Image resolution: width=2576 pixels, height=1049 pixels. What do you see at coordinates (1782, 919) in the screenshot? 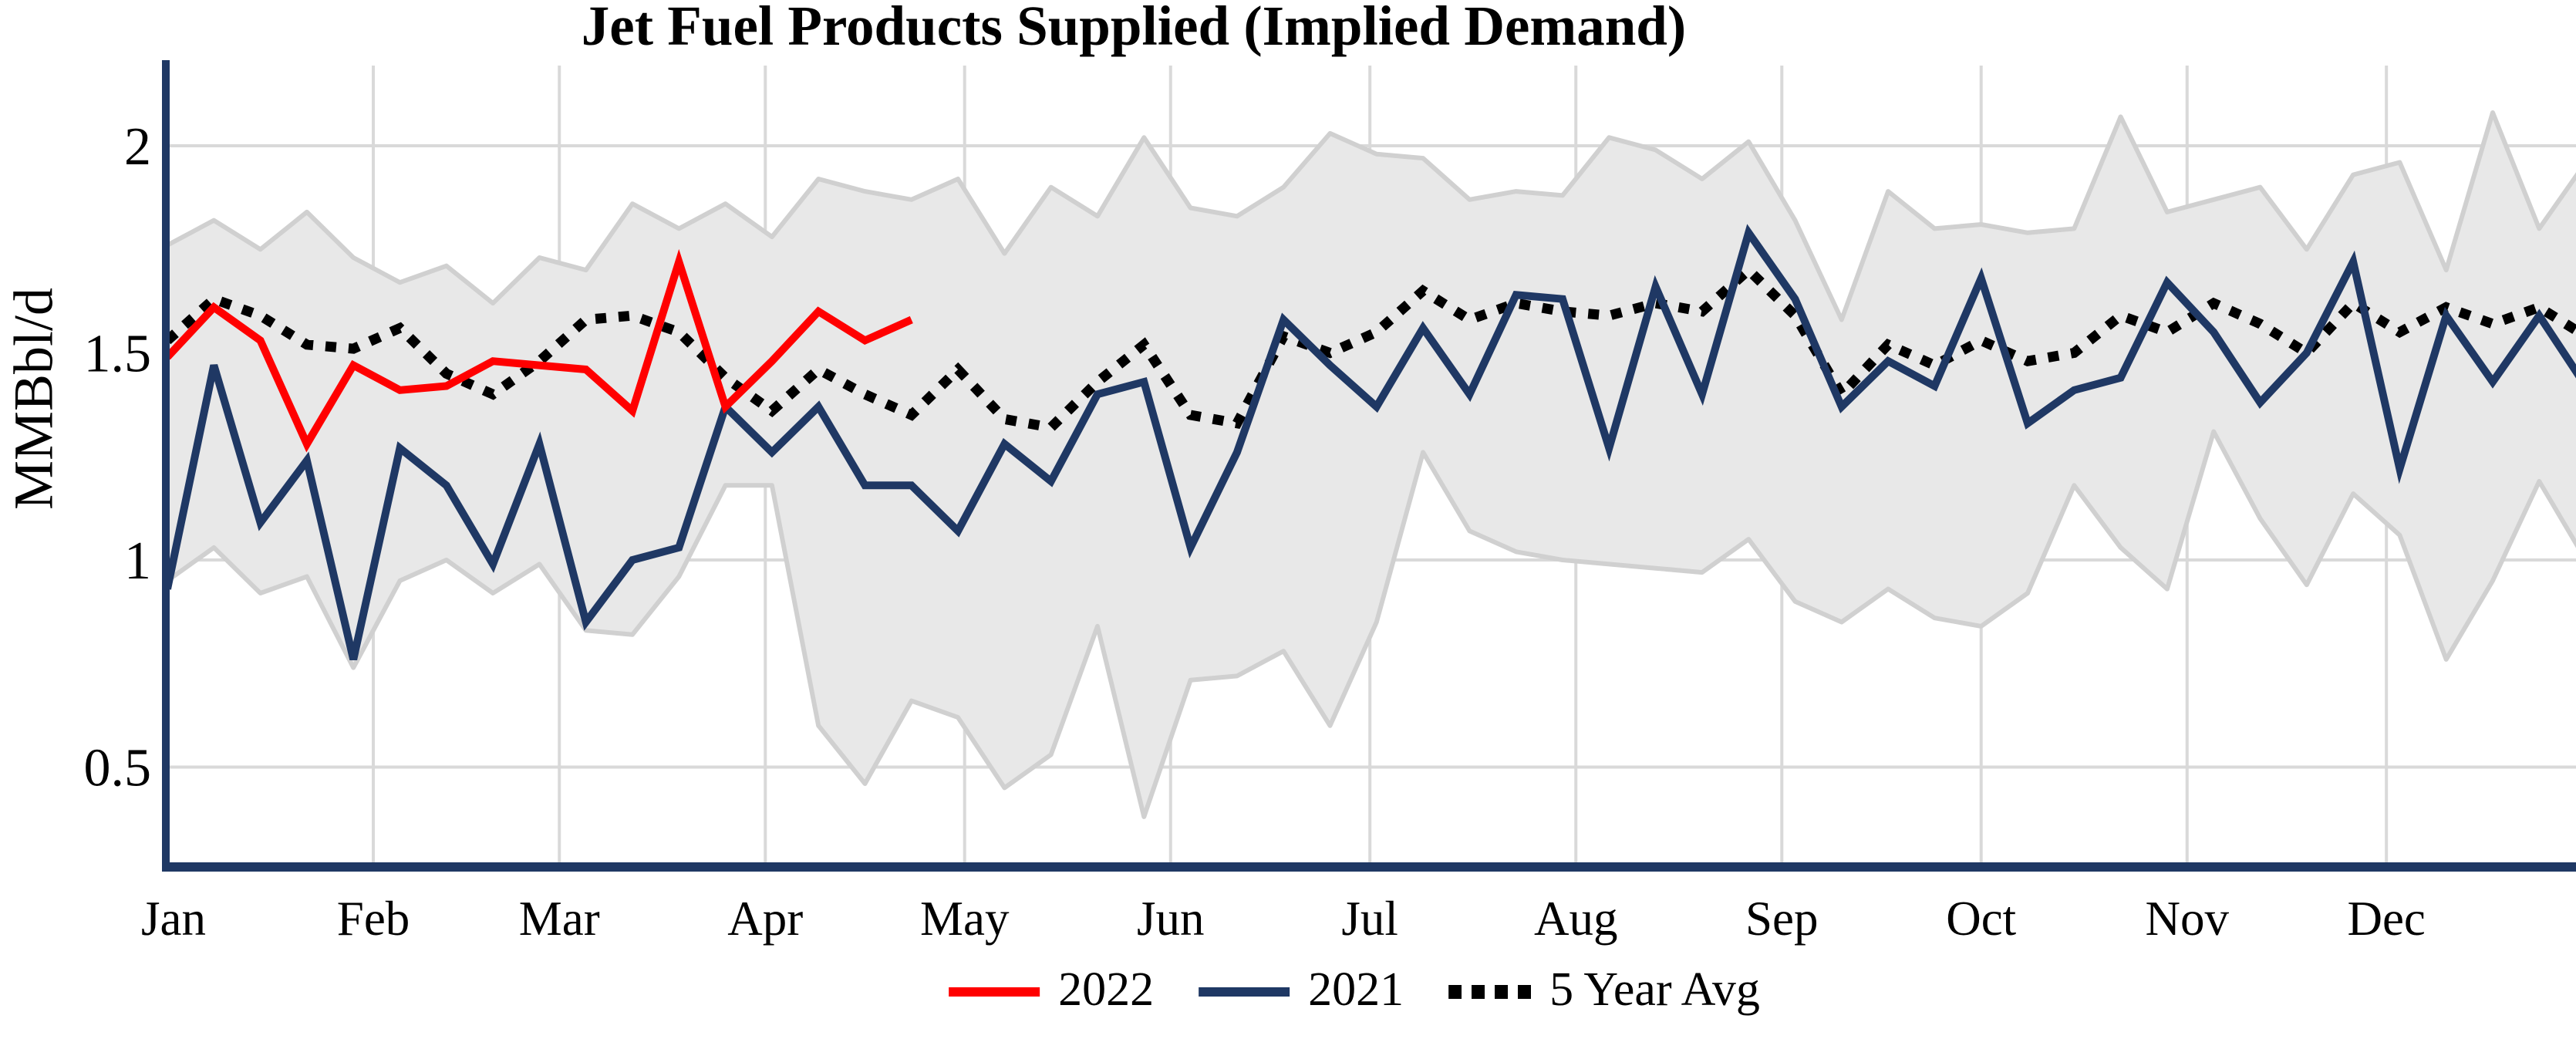
I see `x-month-label: Sep` at bounding box center [1782, 919].